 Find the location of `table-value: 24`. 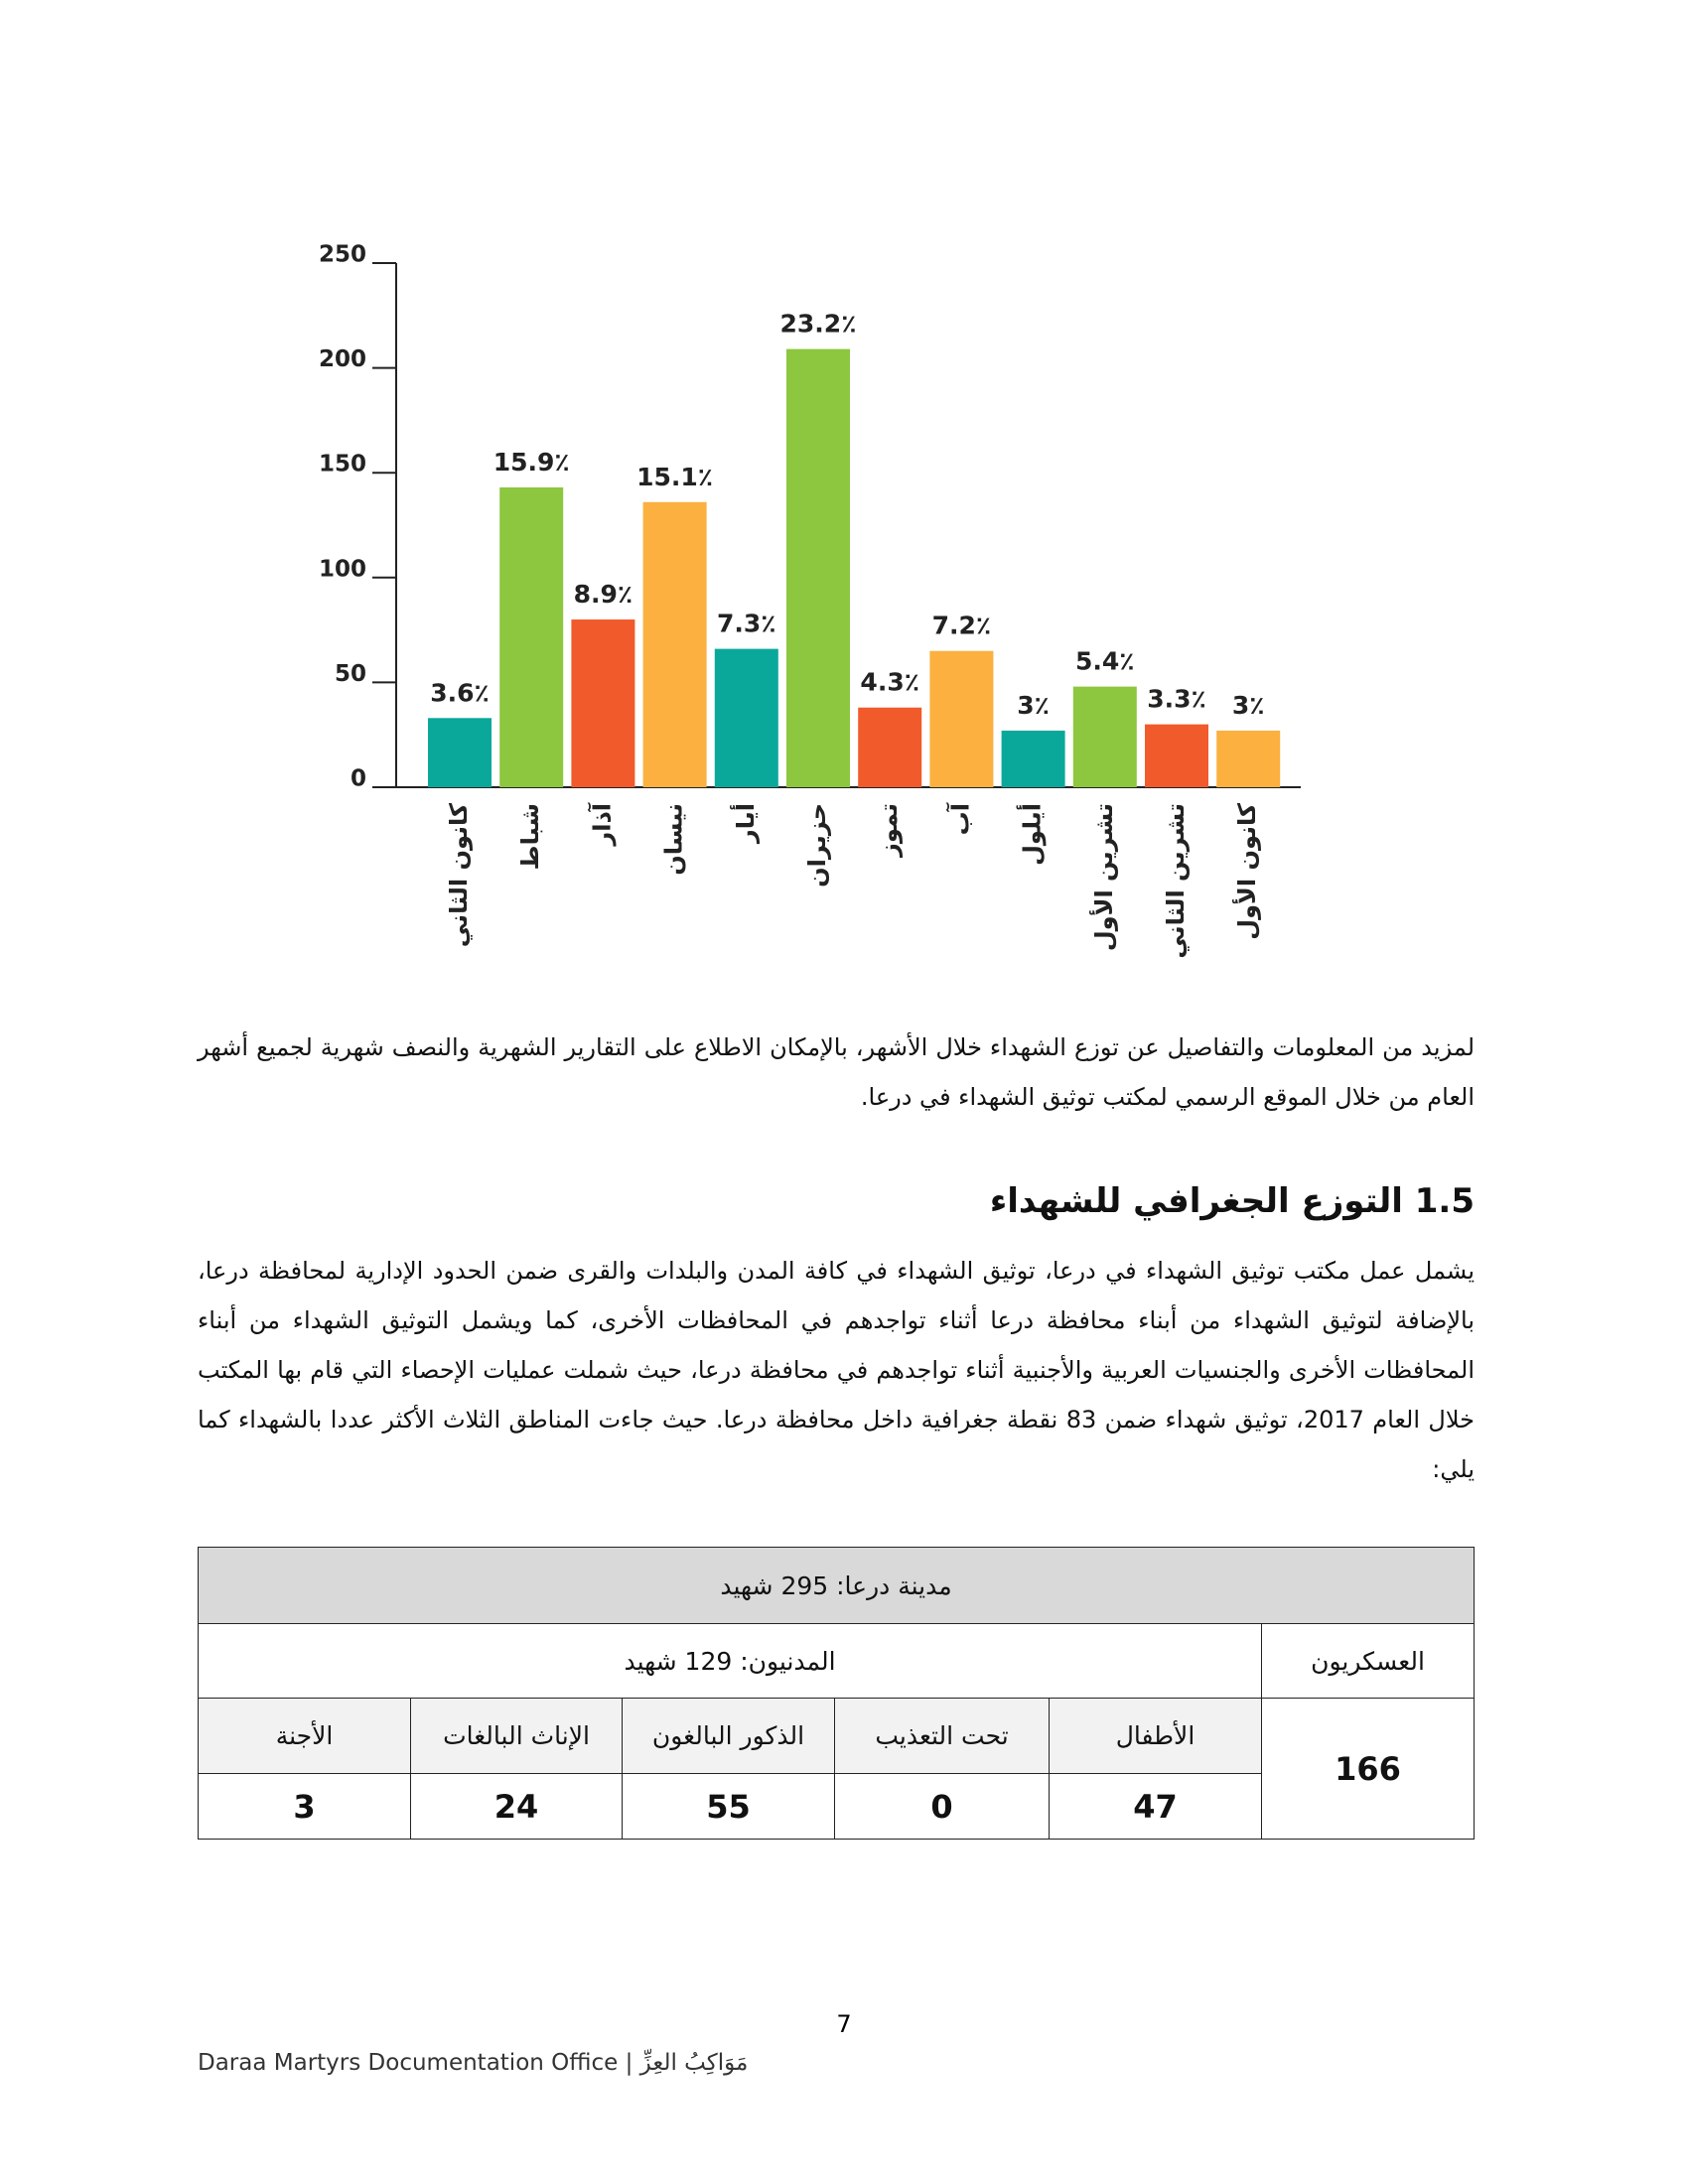

table-value: 24 is located at coordinates (516, 1806).